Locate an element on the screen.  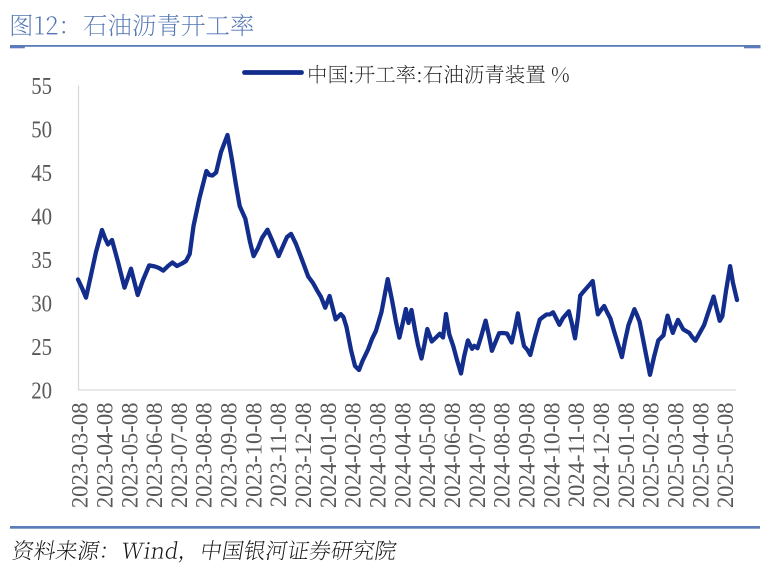
svg-text: 45 is located at coordinates (41, 172).